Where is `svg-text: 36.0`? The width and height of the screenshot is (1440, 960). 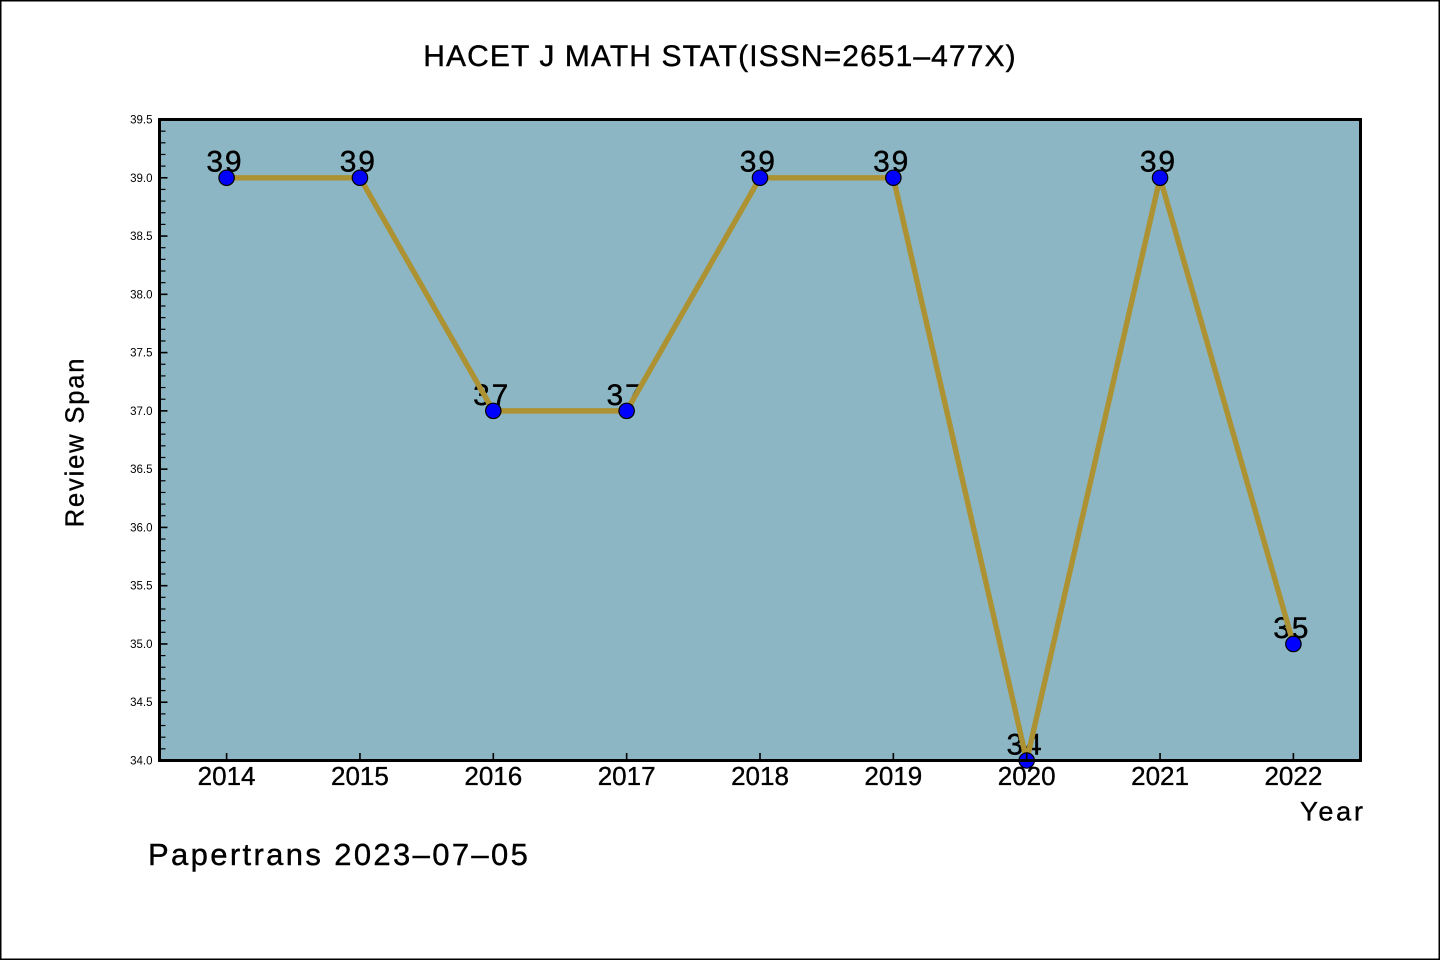
svg-text: 36.0 is located at coordinates (141, 528).